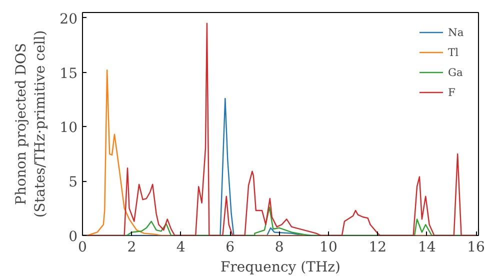  What do you see at coordinates (280, 268) in the screenshot?
I see `x-axis-title: Frequency (THz)` at bounding box center [280, 268].